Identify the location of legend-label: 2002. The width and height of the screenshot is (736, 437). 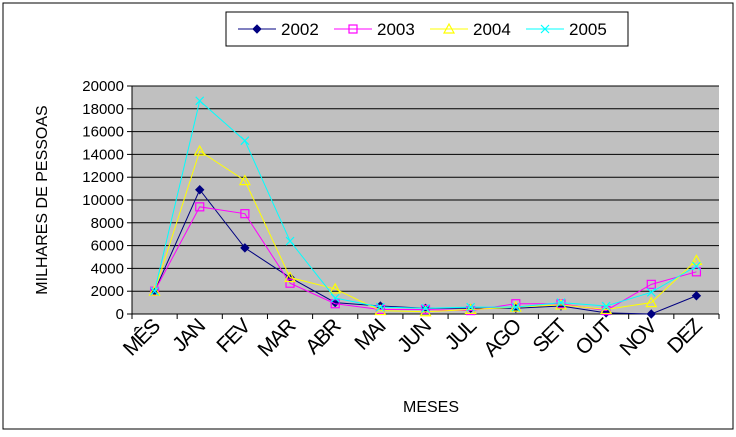
(300, 29).